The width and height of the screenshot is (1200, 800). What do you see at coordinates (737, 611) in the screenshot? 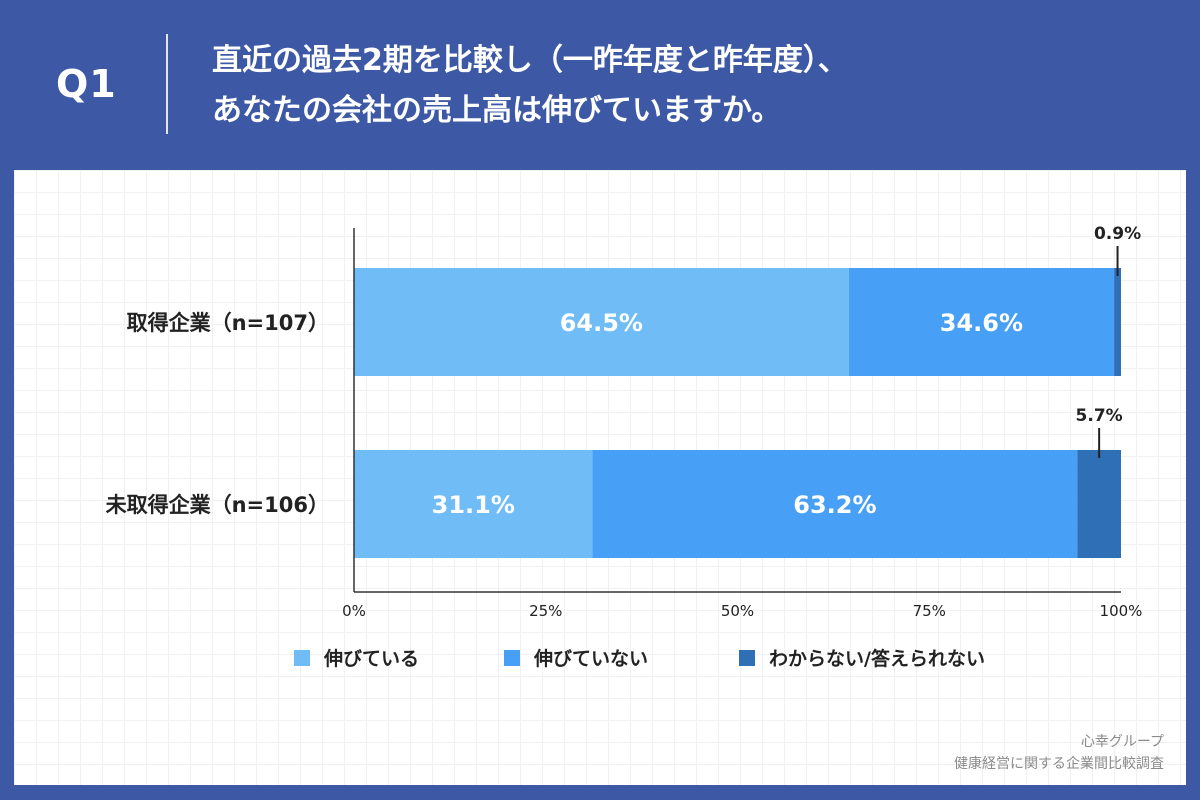
I see `x-tick-label: 50%` at bounding box center [737, 611].